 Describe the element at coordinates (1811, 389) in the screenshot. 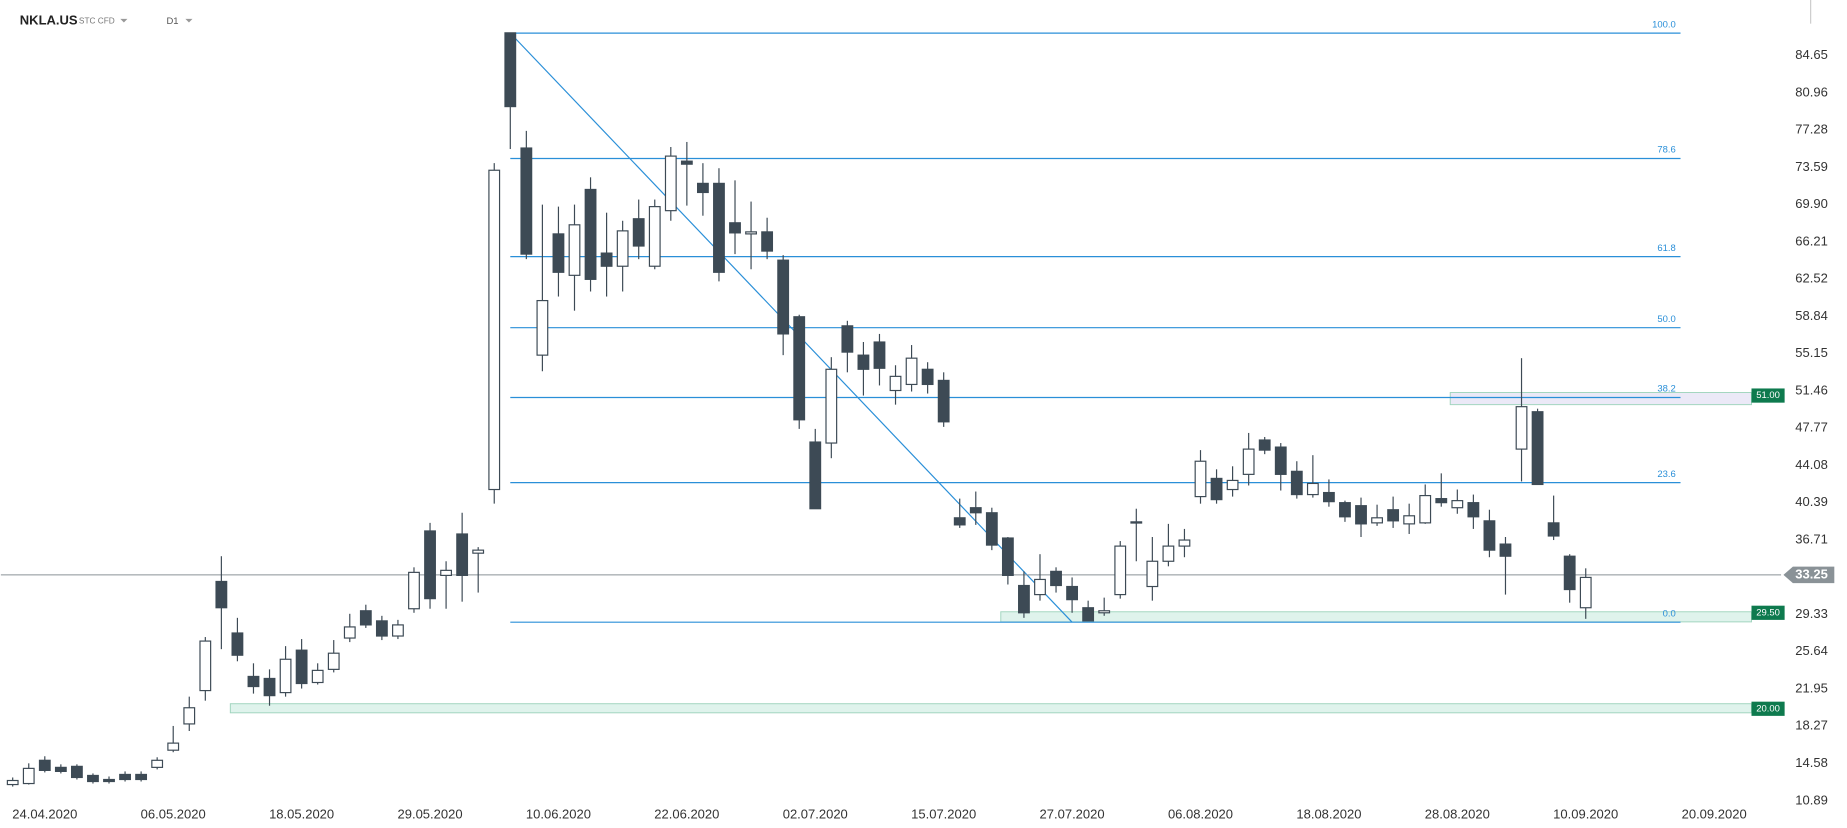

I see `y-tick-label: 51.46` at that location.